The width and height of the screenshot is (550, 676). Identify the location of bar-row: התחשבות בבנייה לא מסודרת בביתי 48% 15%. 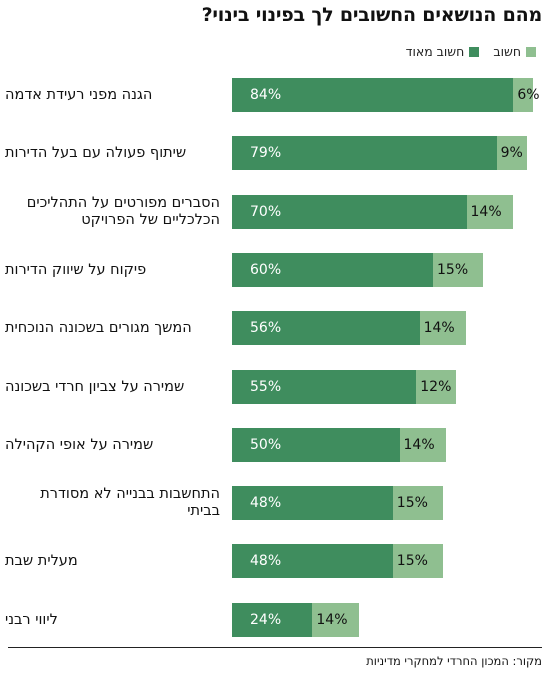
(275, 503).